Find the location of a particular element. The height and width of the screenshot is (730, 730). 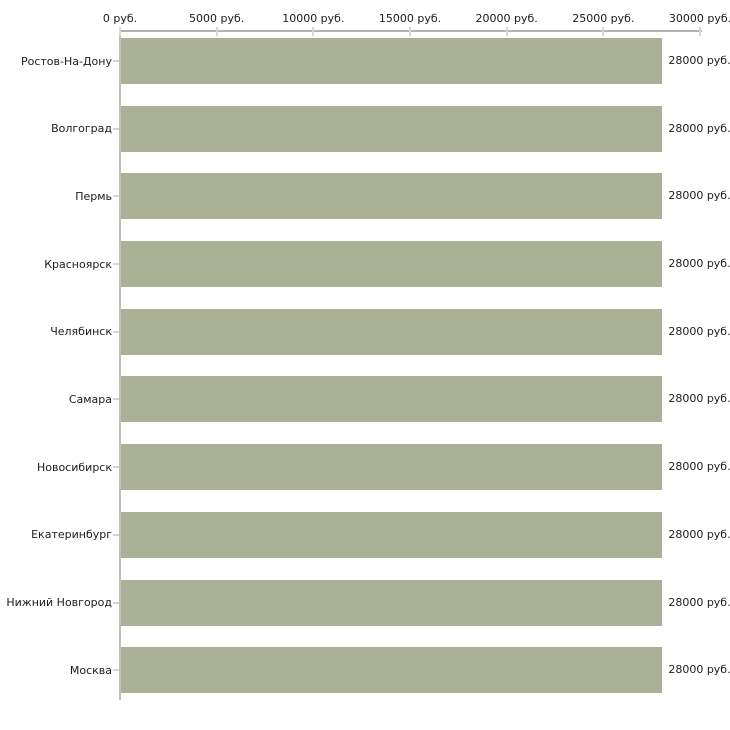

x-axis-tick-label: 10000 руб. is located at coordinates (313, 18).